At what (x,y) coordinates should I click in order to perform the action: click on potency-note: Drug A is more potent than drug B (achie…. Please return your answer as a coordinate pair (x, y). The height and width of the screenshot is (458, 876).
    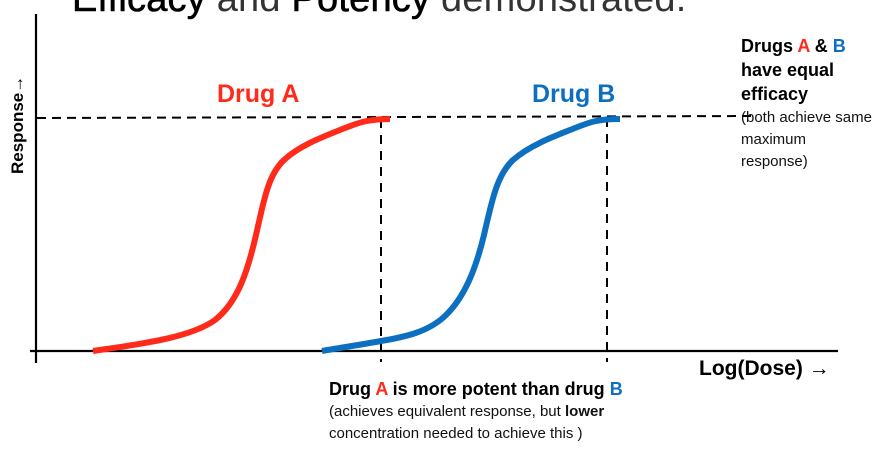
    Looking at the image, I should click on (539, 411).